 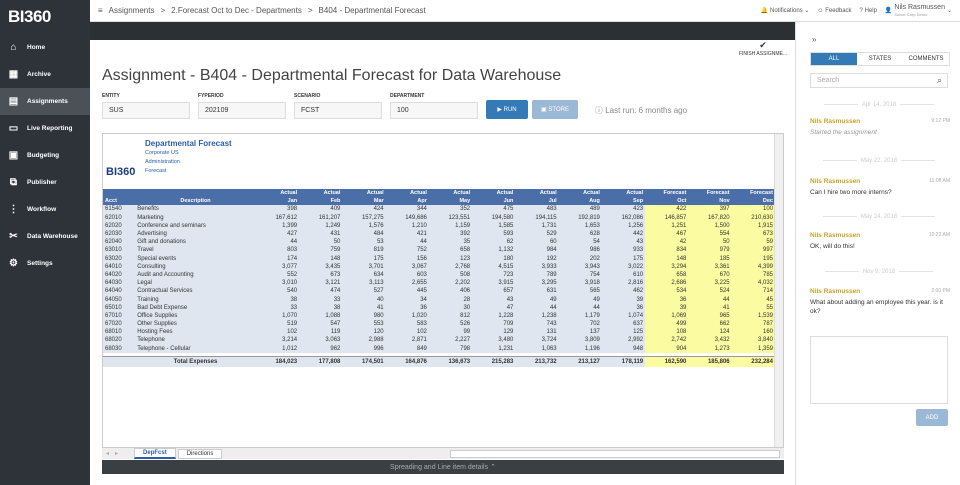 I want to click on store-button: ▣ STORE, so click(x=555, y=109).